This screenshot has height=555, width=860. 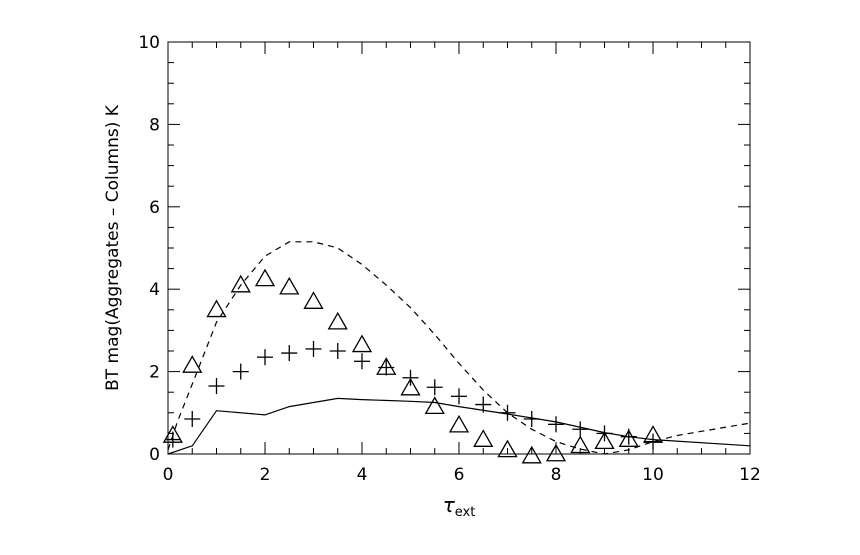 I want to click on x-tick-label: 12, so click(x=750, y=475).